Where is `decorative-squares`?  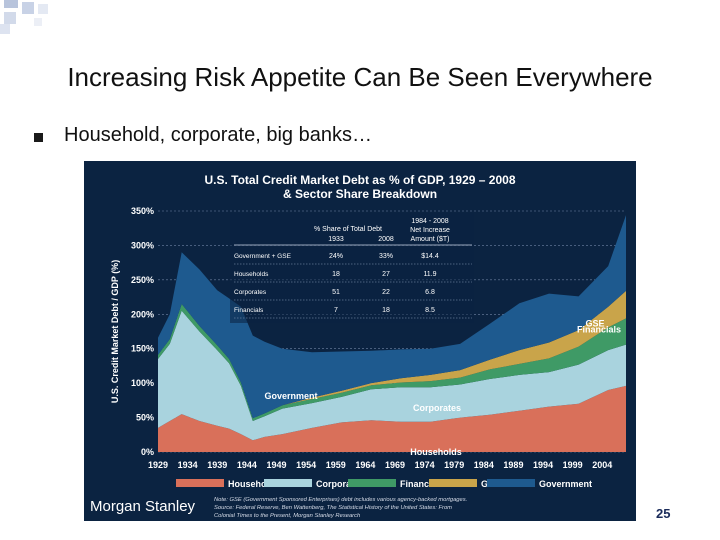
decorative-squares is located at coordinates (24, 17).